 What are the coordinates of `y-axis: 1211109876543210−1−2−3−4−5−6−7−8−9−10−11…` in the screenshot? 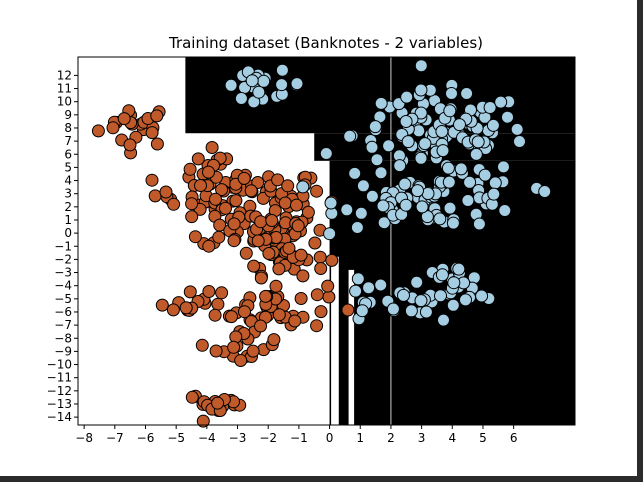 It's located at (62, 246).